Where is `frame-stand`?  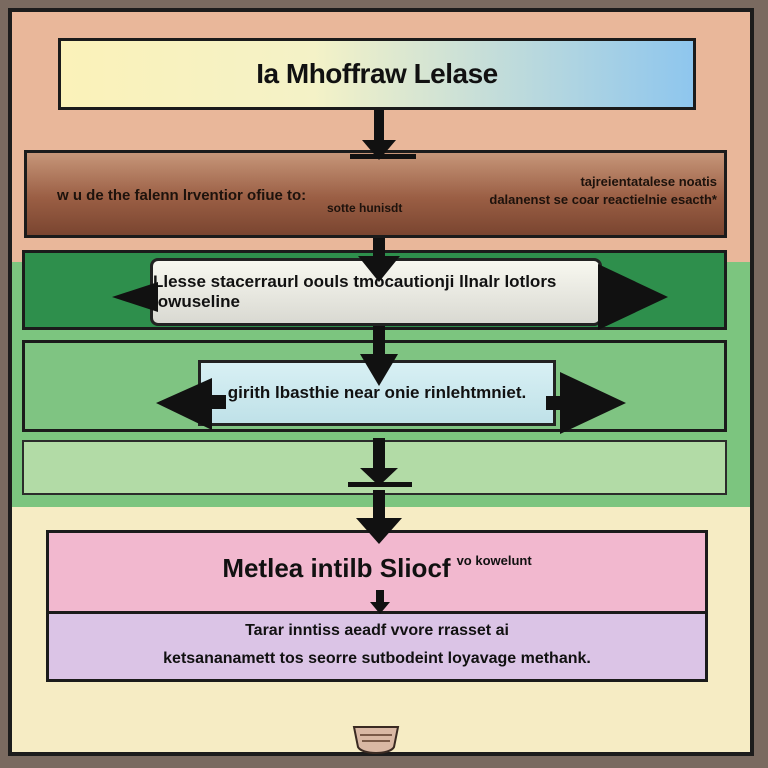 frame-stand is located at coordinates (376, 740).